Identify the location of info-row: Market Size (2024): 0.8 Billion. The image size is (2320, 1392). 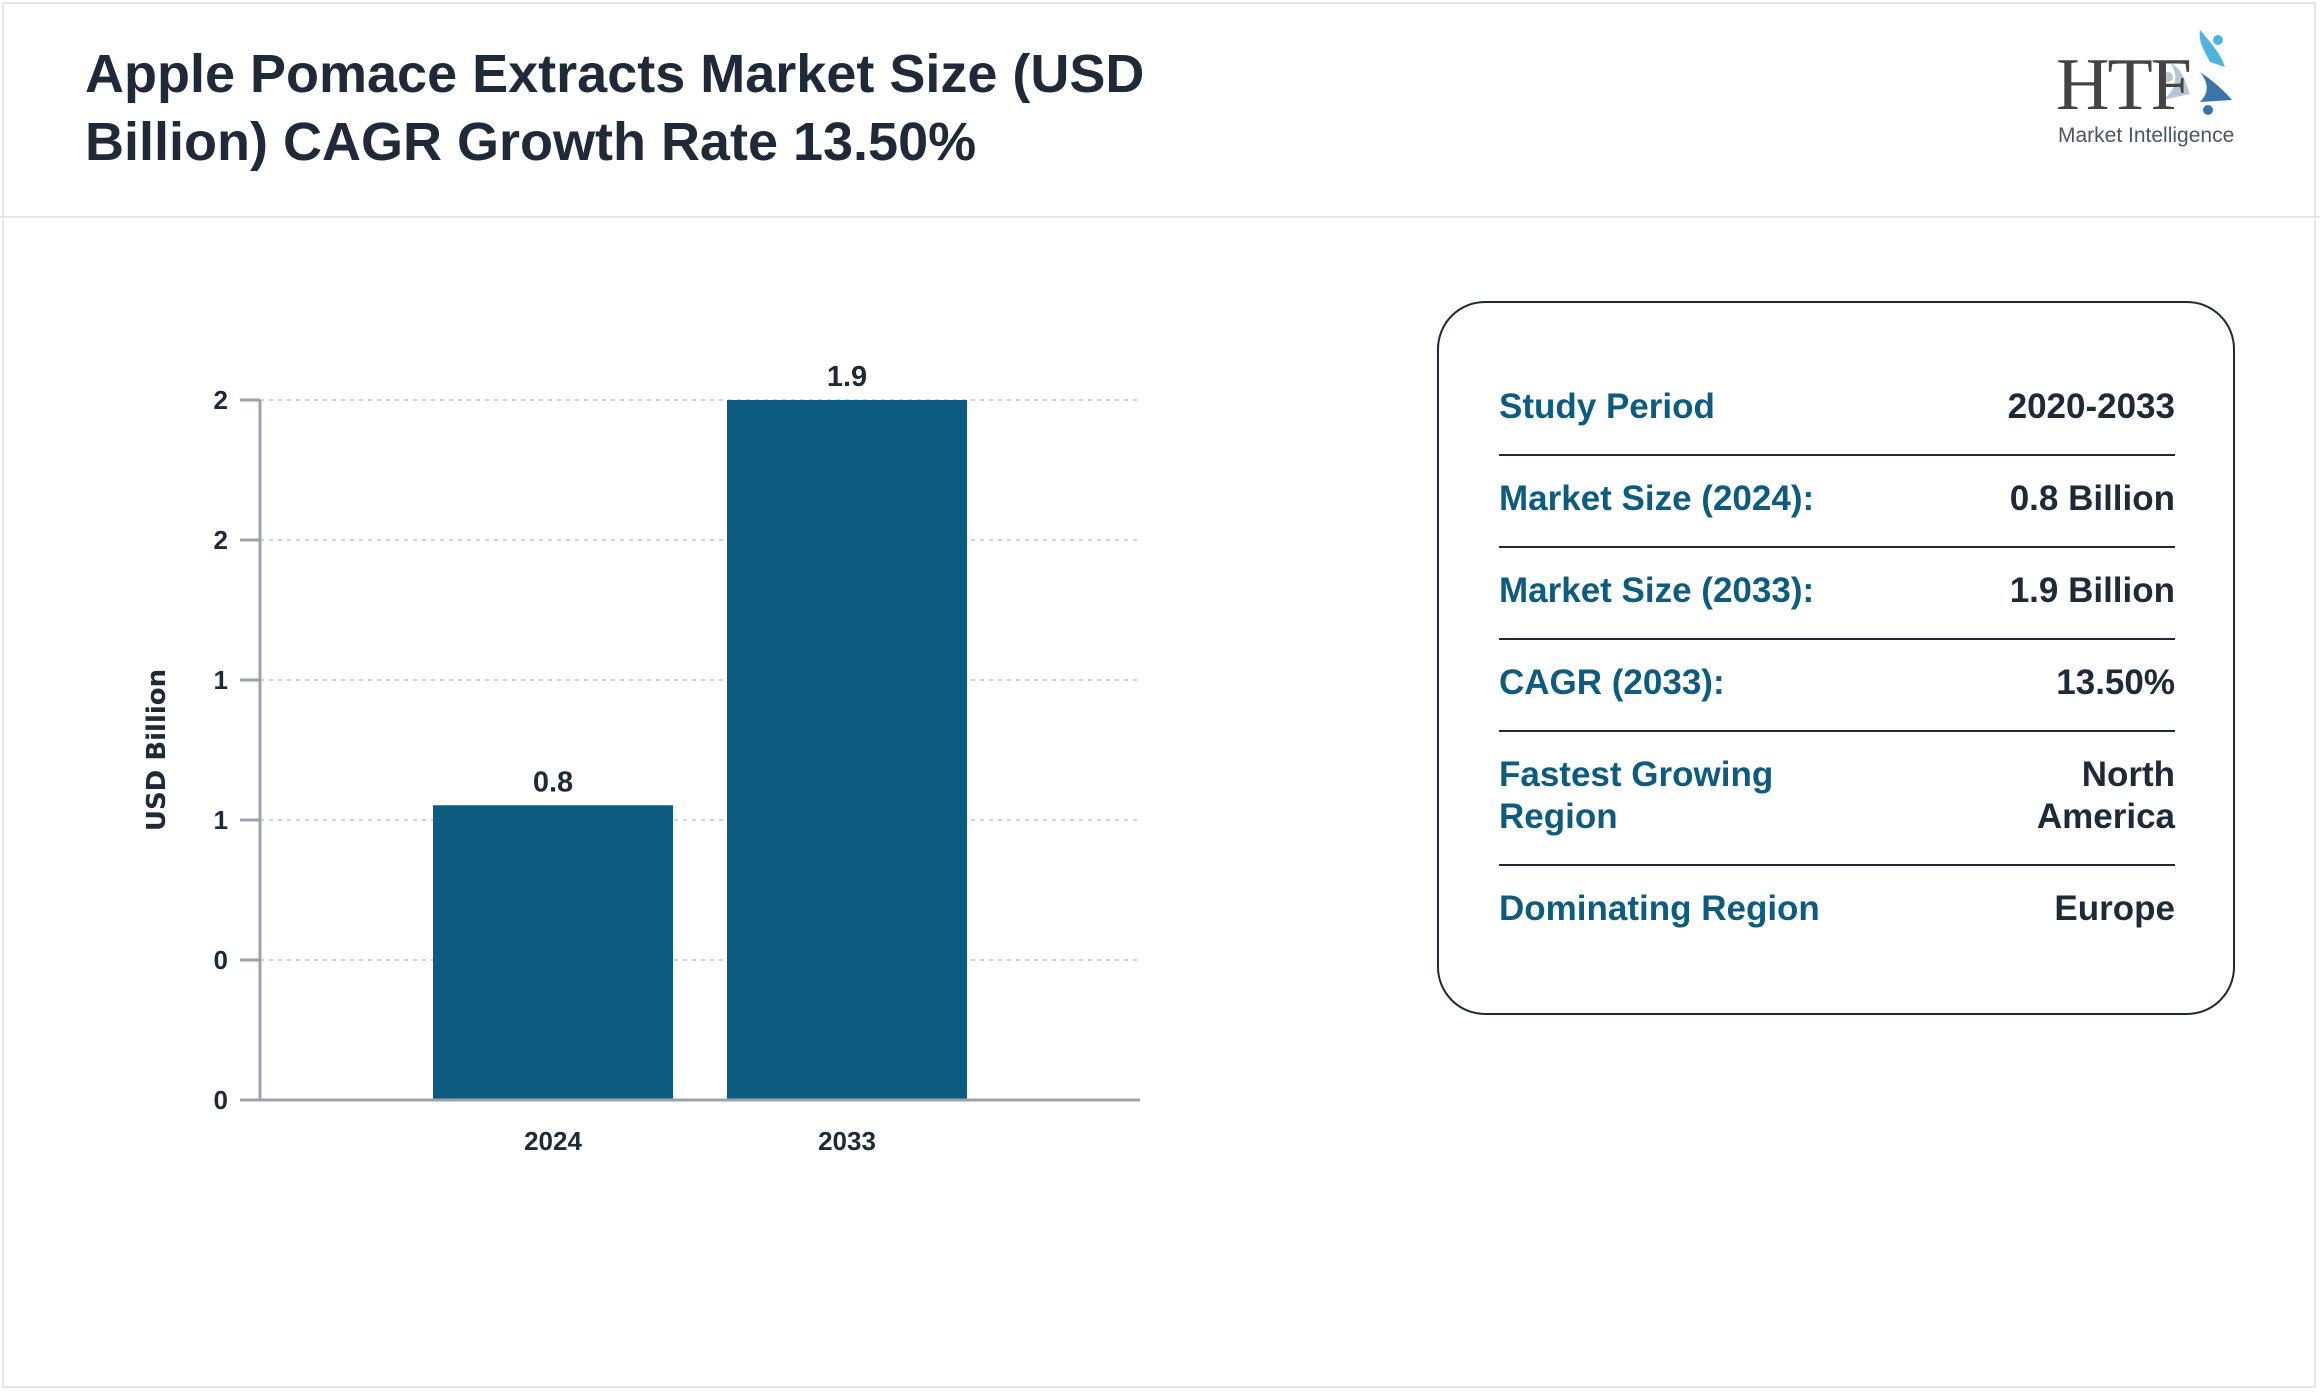
(1837, 499).